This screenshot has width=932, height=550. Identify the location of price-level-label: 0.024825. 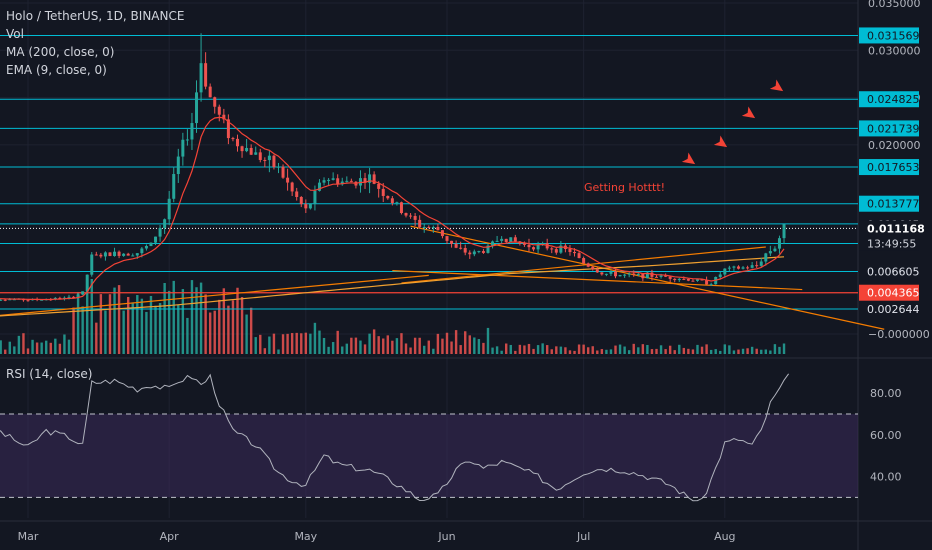
(893, 99).